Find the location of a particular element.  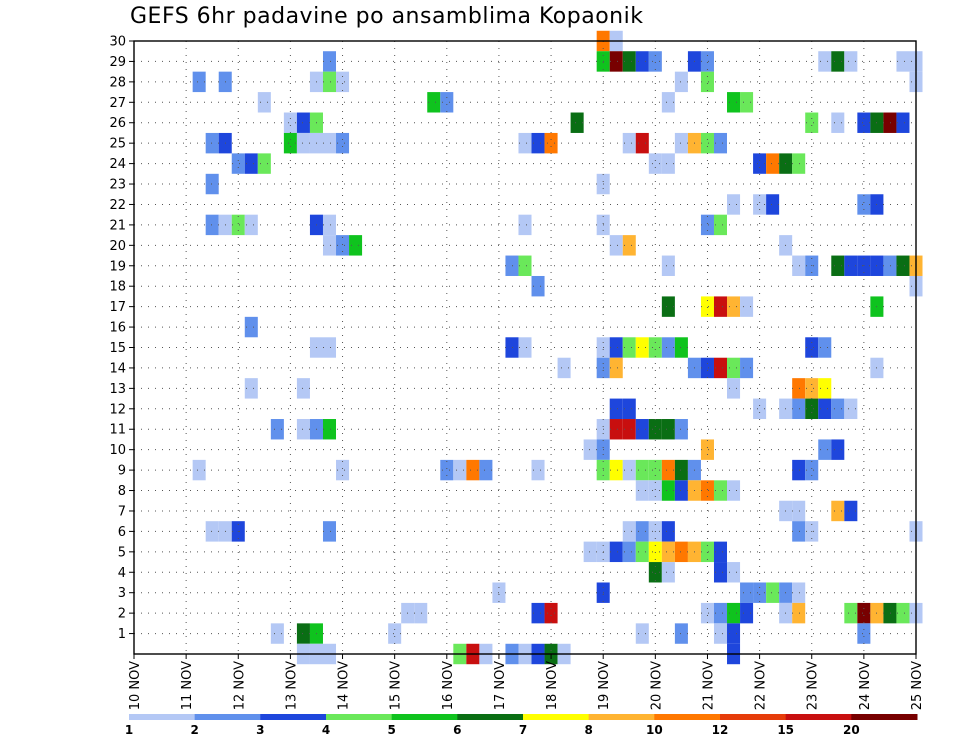

y-tick-label: 13 is located at coordinates (117, 389).